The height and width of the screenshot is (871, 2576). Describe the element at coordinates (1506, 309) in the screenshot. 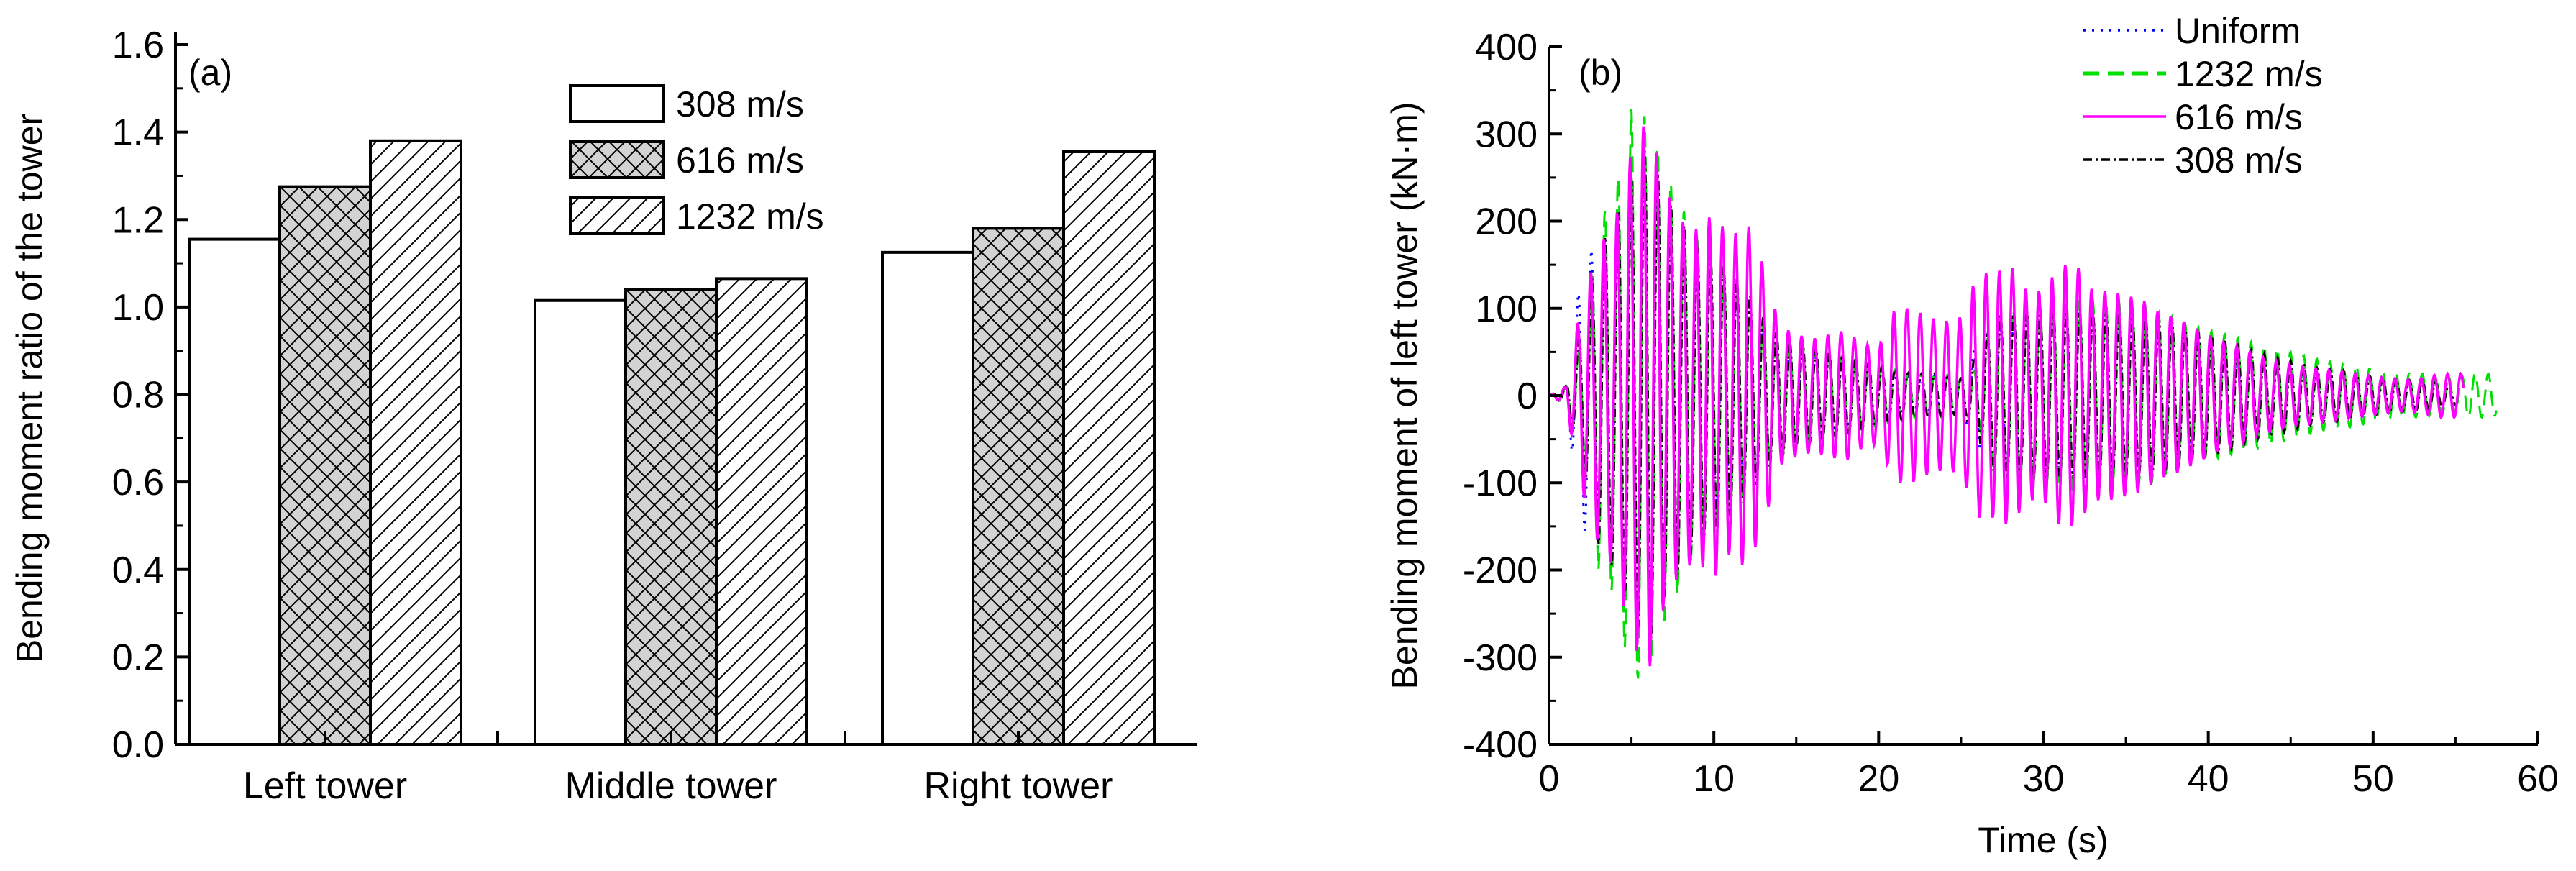

I see `y-tick-label: 100` at that location.